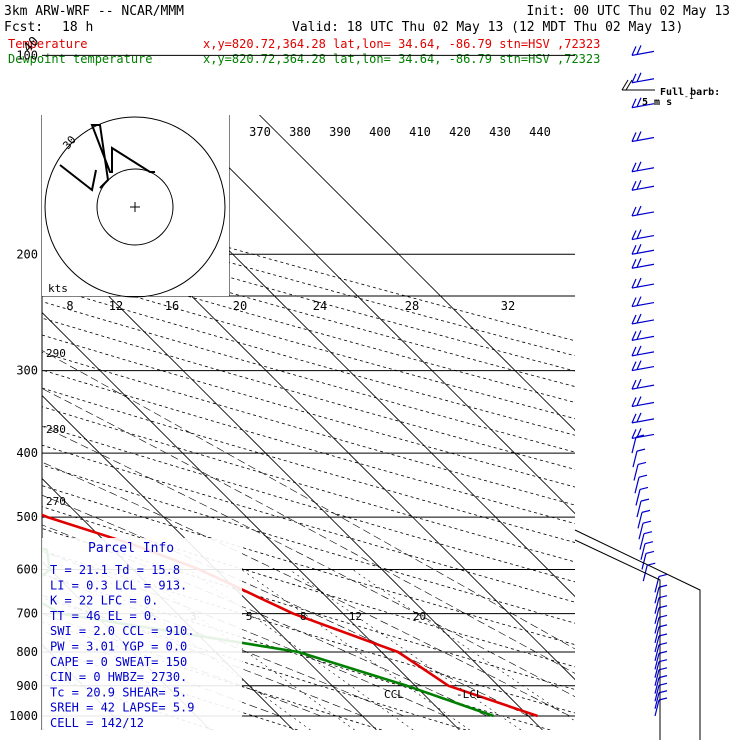  I want to click on theta-label: 440, so click(540, 132).